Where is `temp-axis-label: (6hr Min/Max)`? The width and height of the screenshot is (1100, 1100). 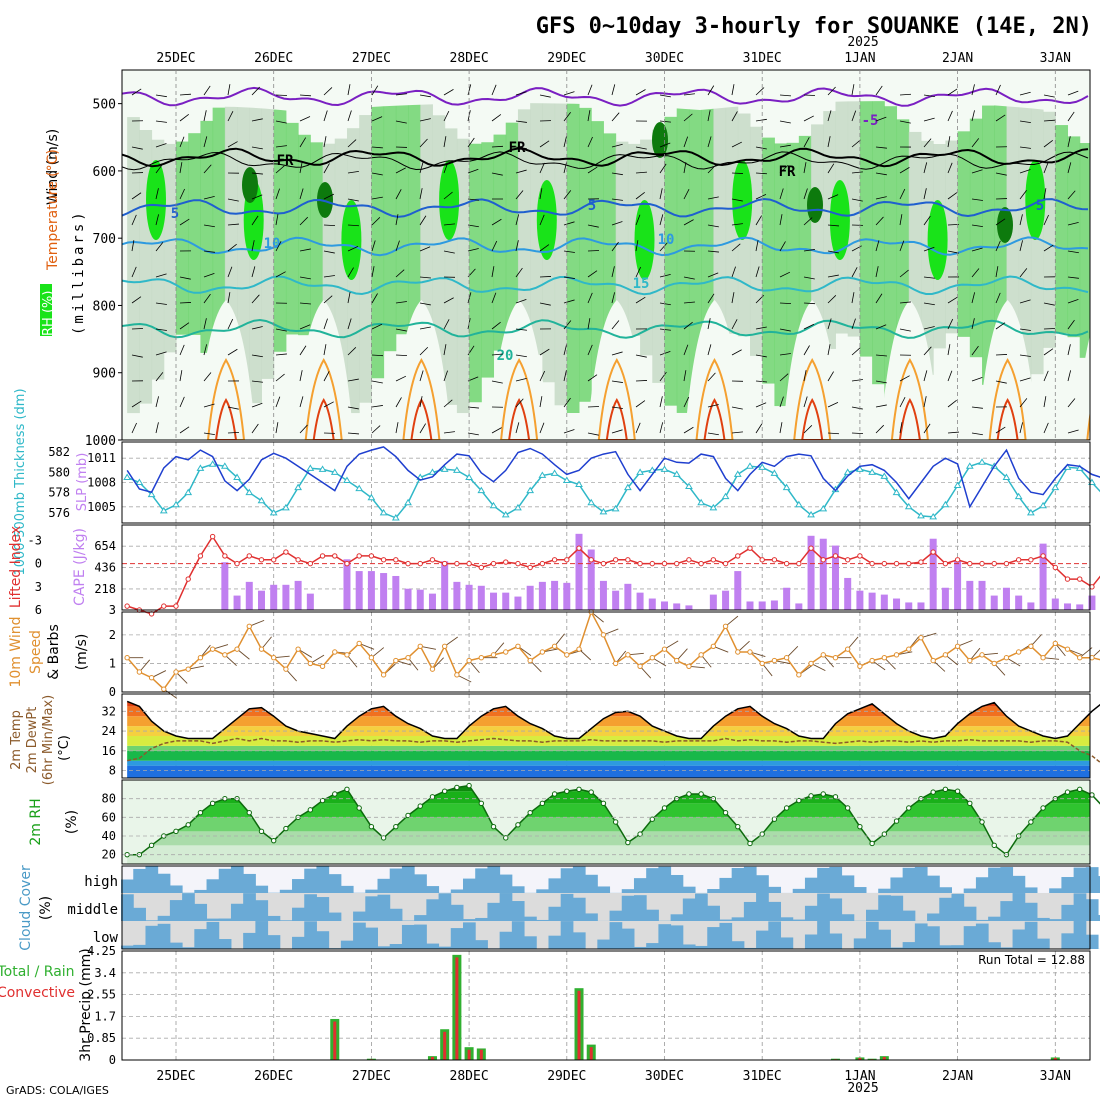
temp-axis-label: (6hr Min/Max) is located at coordinates (48, 740).